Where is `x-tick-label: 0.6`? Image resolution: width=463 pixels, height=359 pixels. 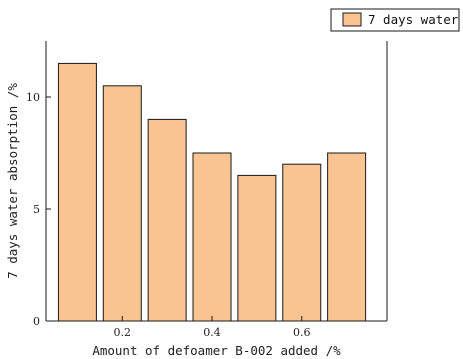
x-tick-label: 0.6 is located at coordinates (302, 332).